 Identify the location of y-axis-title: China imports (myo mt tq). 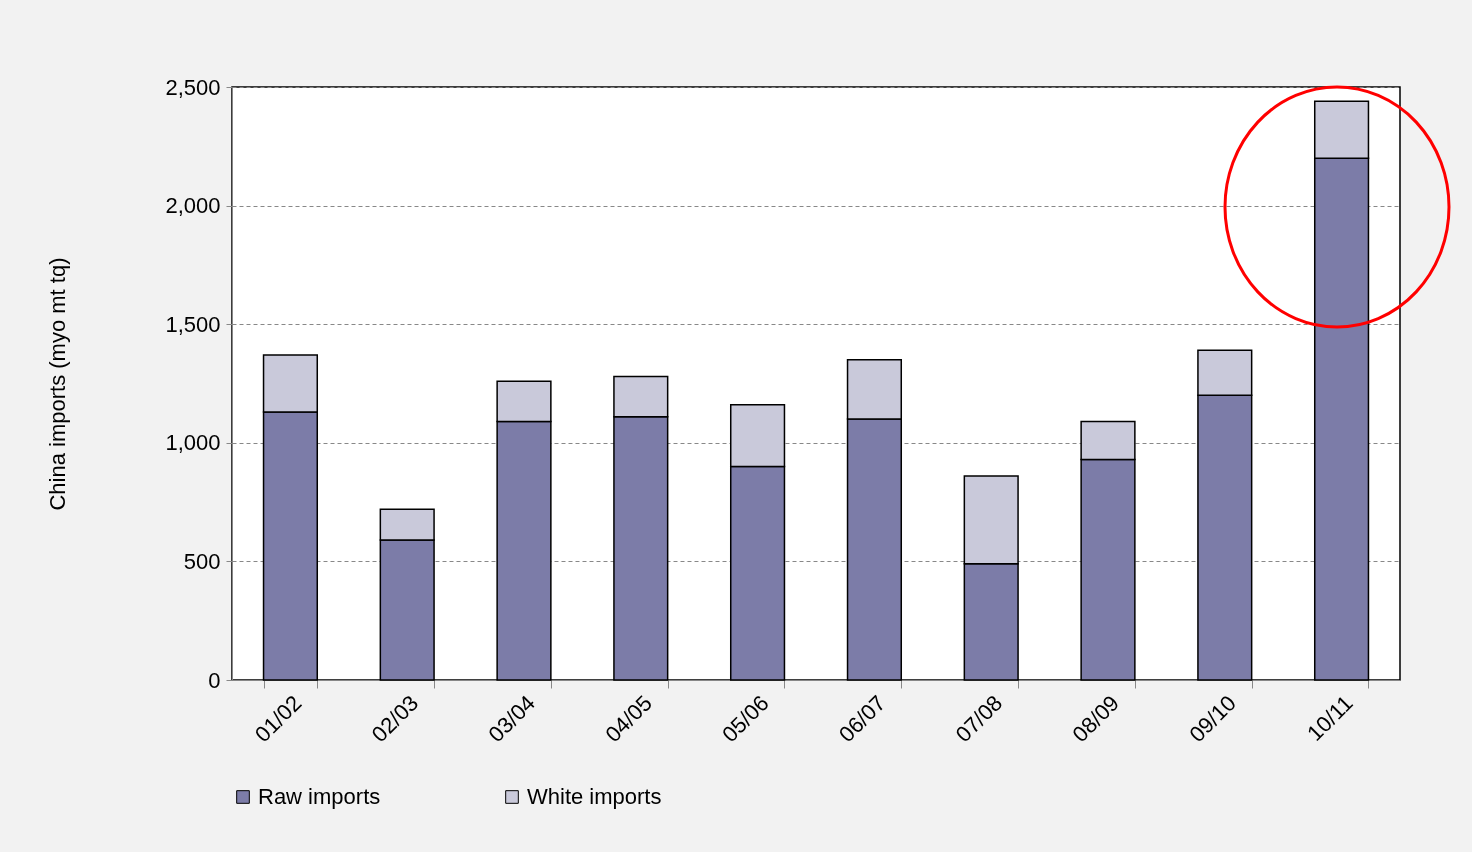
(58, 384).